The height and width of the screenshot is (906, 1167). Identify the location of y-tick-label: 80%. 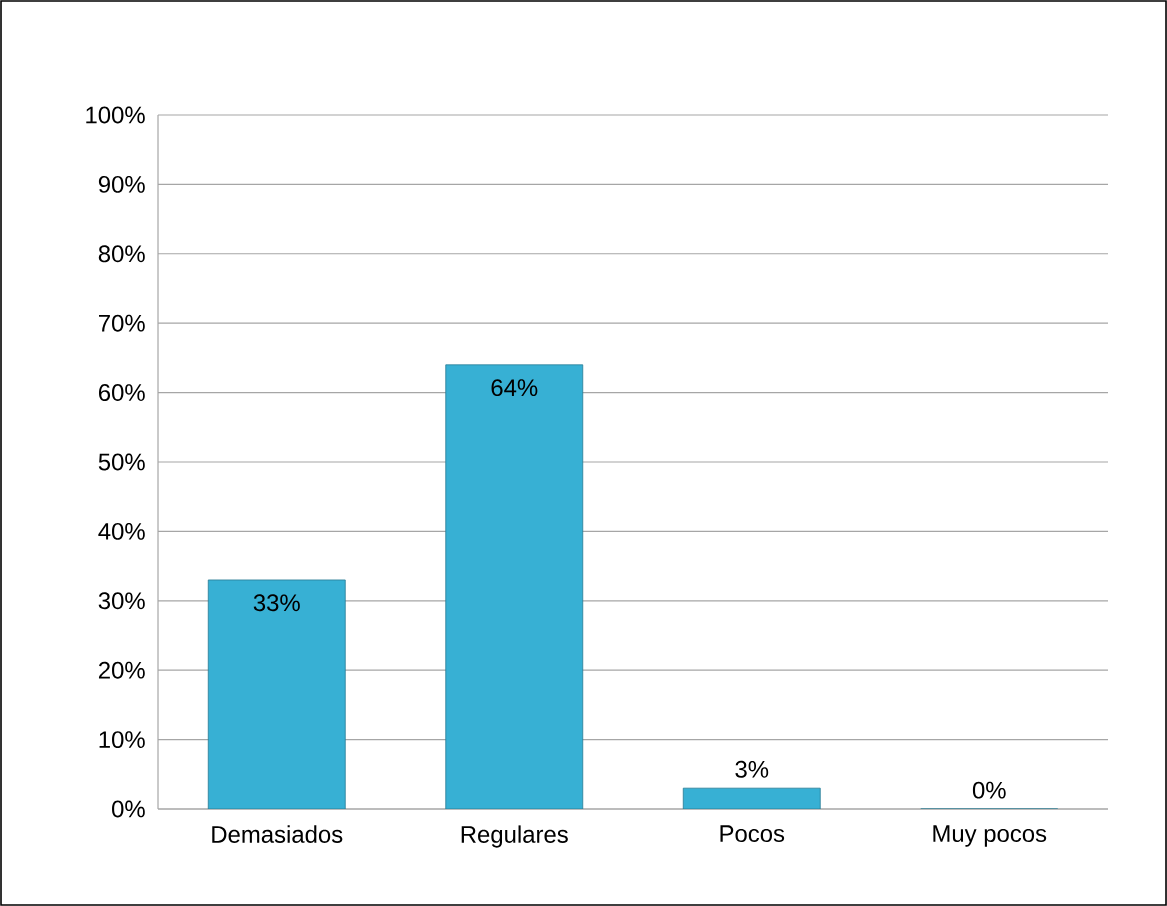
(121, 254).